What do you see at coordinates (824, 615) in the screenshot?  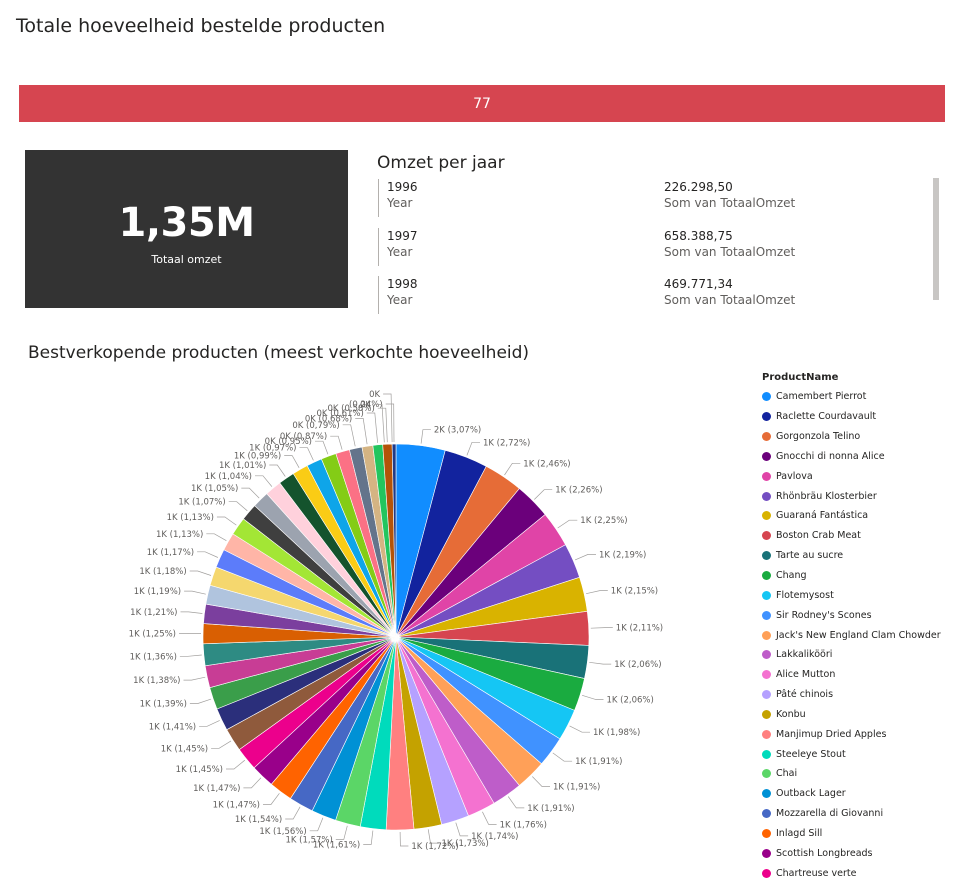 I see `legend-label: Sir Rodney's Scones` at bounding box center [824, 615].